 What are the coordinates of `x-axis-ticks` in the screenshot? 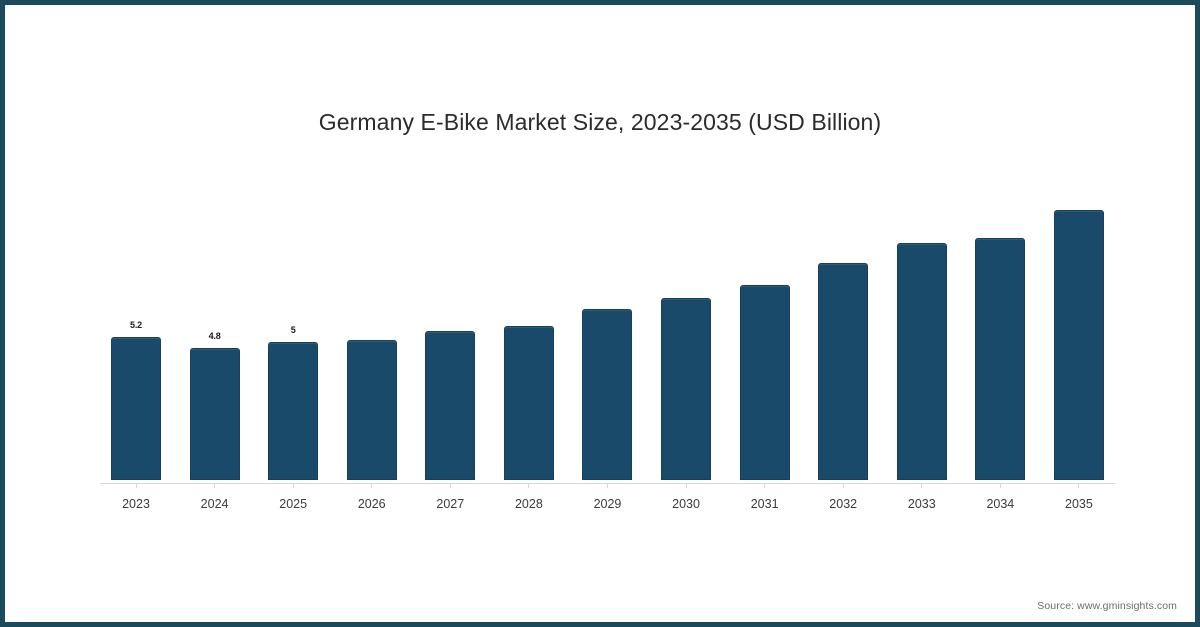 It's located at (607, 485).